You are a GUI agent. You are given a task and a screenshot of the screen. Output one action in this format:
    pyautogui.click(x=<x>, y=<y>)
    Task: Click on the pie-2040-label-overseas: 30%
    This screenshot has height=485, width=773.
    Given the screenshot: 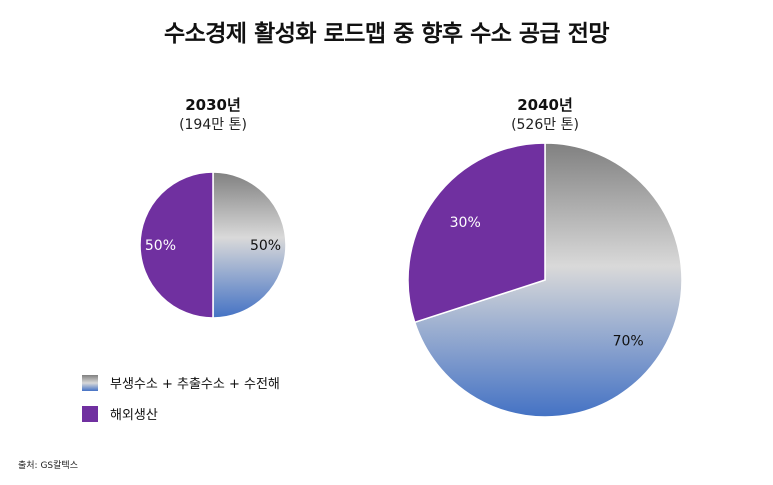 What is the action you would take?
    pyautogui.click(x=465, y=223)
    